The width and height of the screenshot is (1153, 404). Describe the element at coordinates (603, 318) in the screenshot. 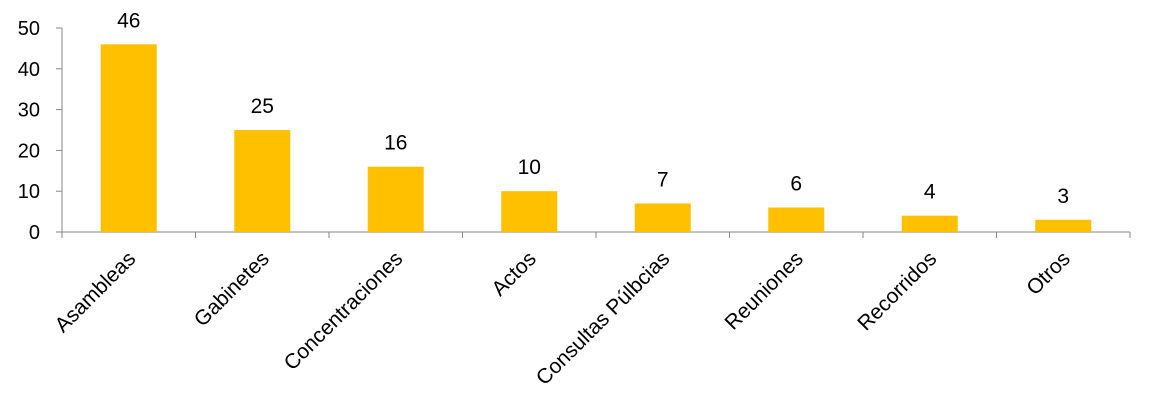

I see `category-label: Consultas Púlbcias` at that location.